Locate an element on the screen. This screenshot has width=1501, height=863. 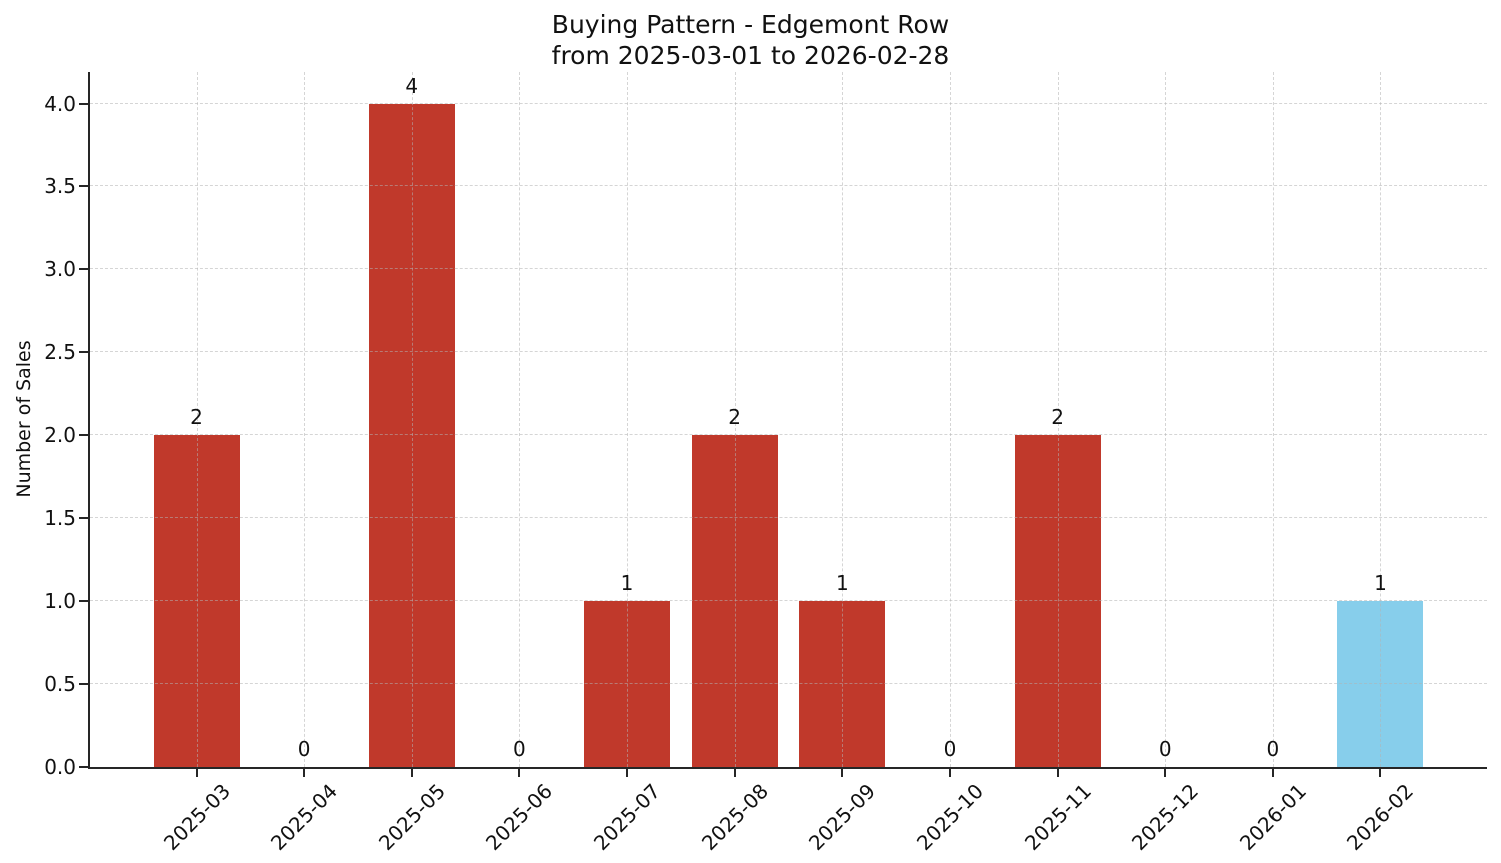
bar-value-label: 4 is located at coordinates (412, 85).